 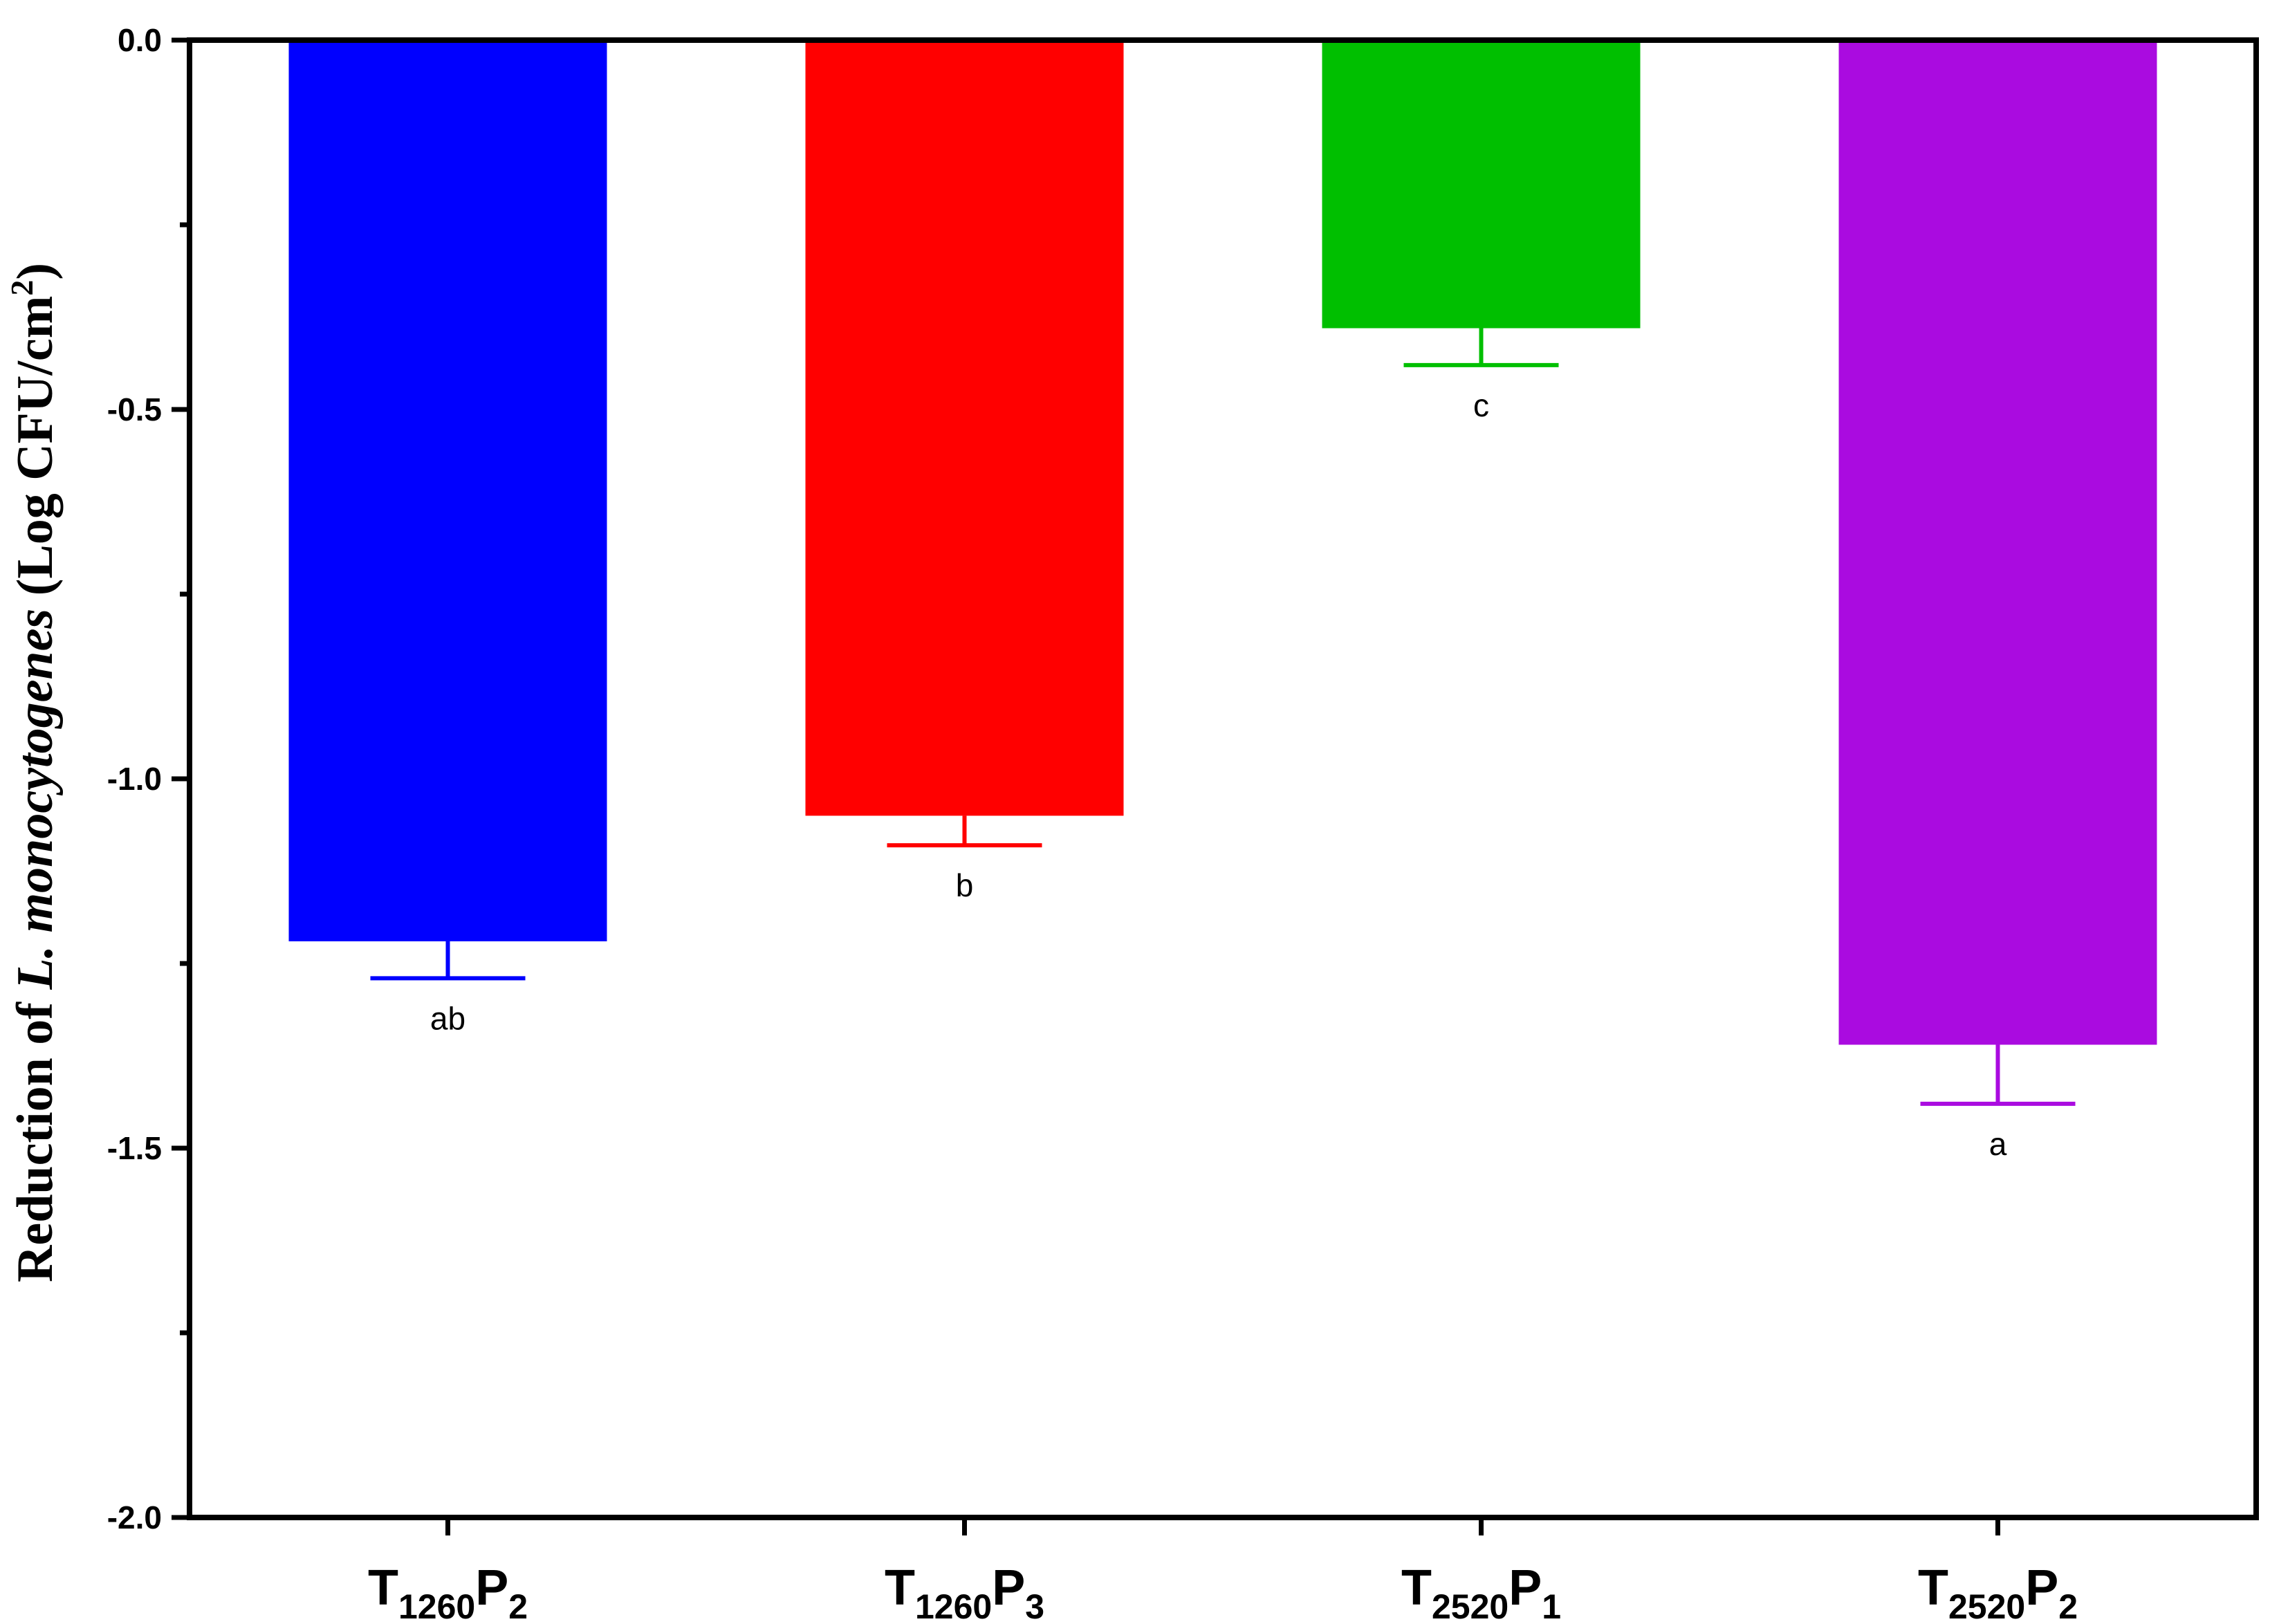 What do you see at coordinates (965, 1592) in the screenshot?
I see `x-tick-label-2: T1260P3` at bounding box center [965, 1592].